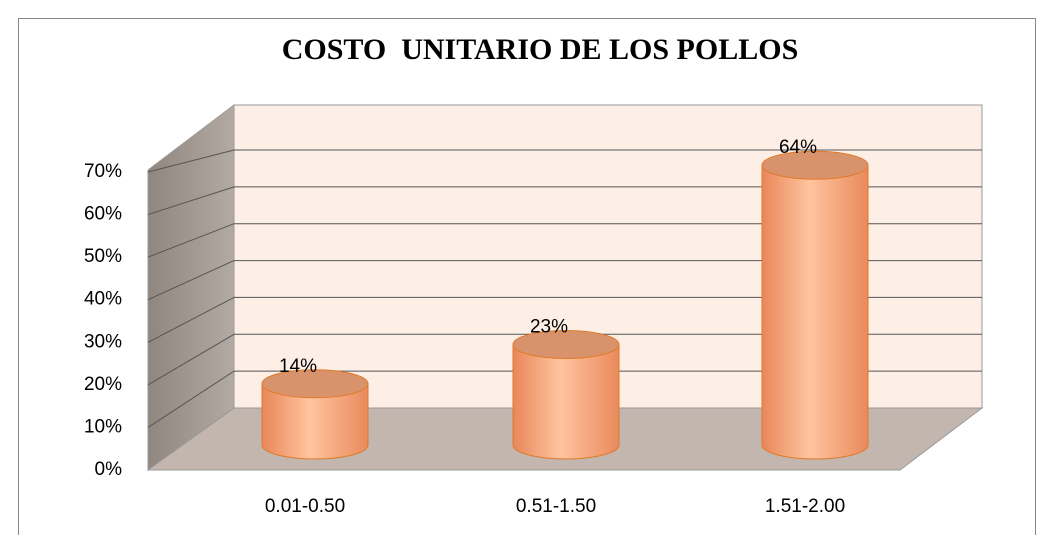  What do you see at coordinates (109, 469) in the screenshot?
I see `y-tick-label: 0%` at bounding box center [109, 469].